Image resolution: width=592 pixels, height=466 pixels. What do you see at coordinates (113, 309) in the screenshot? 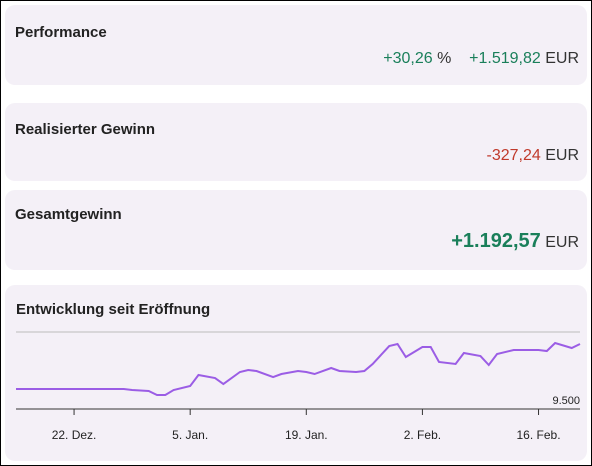
I see `chart-title: Entwicklung seit Eröffnung` at bounding box center [113, 309].